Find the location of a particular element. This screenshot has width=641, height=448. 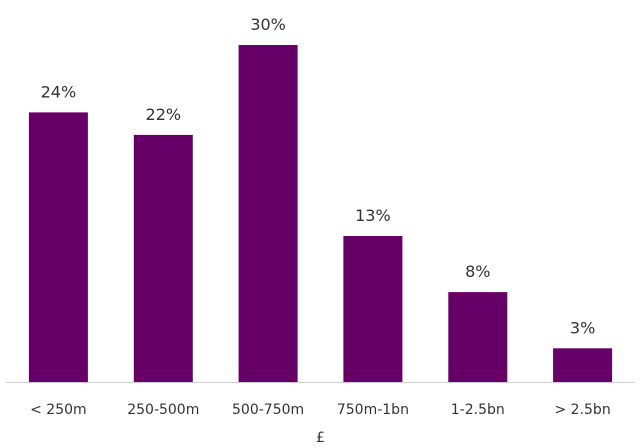

x-tick-label: > 2.5bn is located at coordinates (582, 410).